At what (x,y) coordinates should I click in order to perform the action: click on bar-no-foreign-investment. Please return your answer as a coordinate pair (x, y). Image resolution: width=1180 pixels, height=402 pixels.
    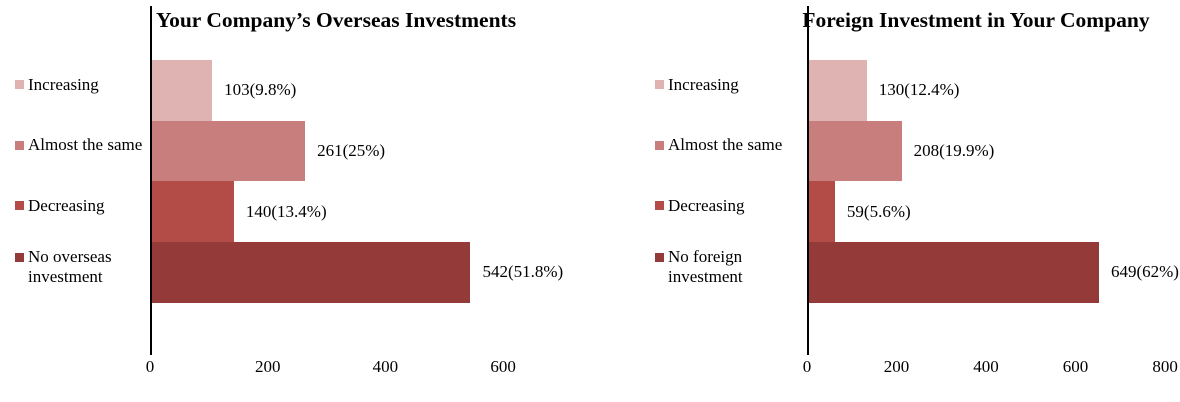
    Looking at the image, I should click on (953, 272).